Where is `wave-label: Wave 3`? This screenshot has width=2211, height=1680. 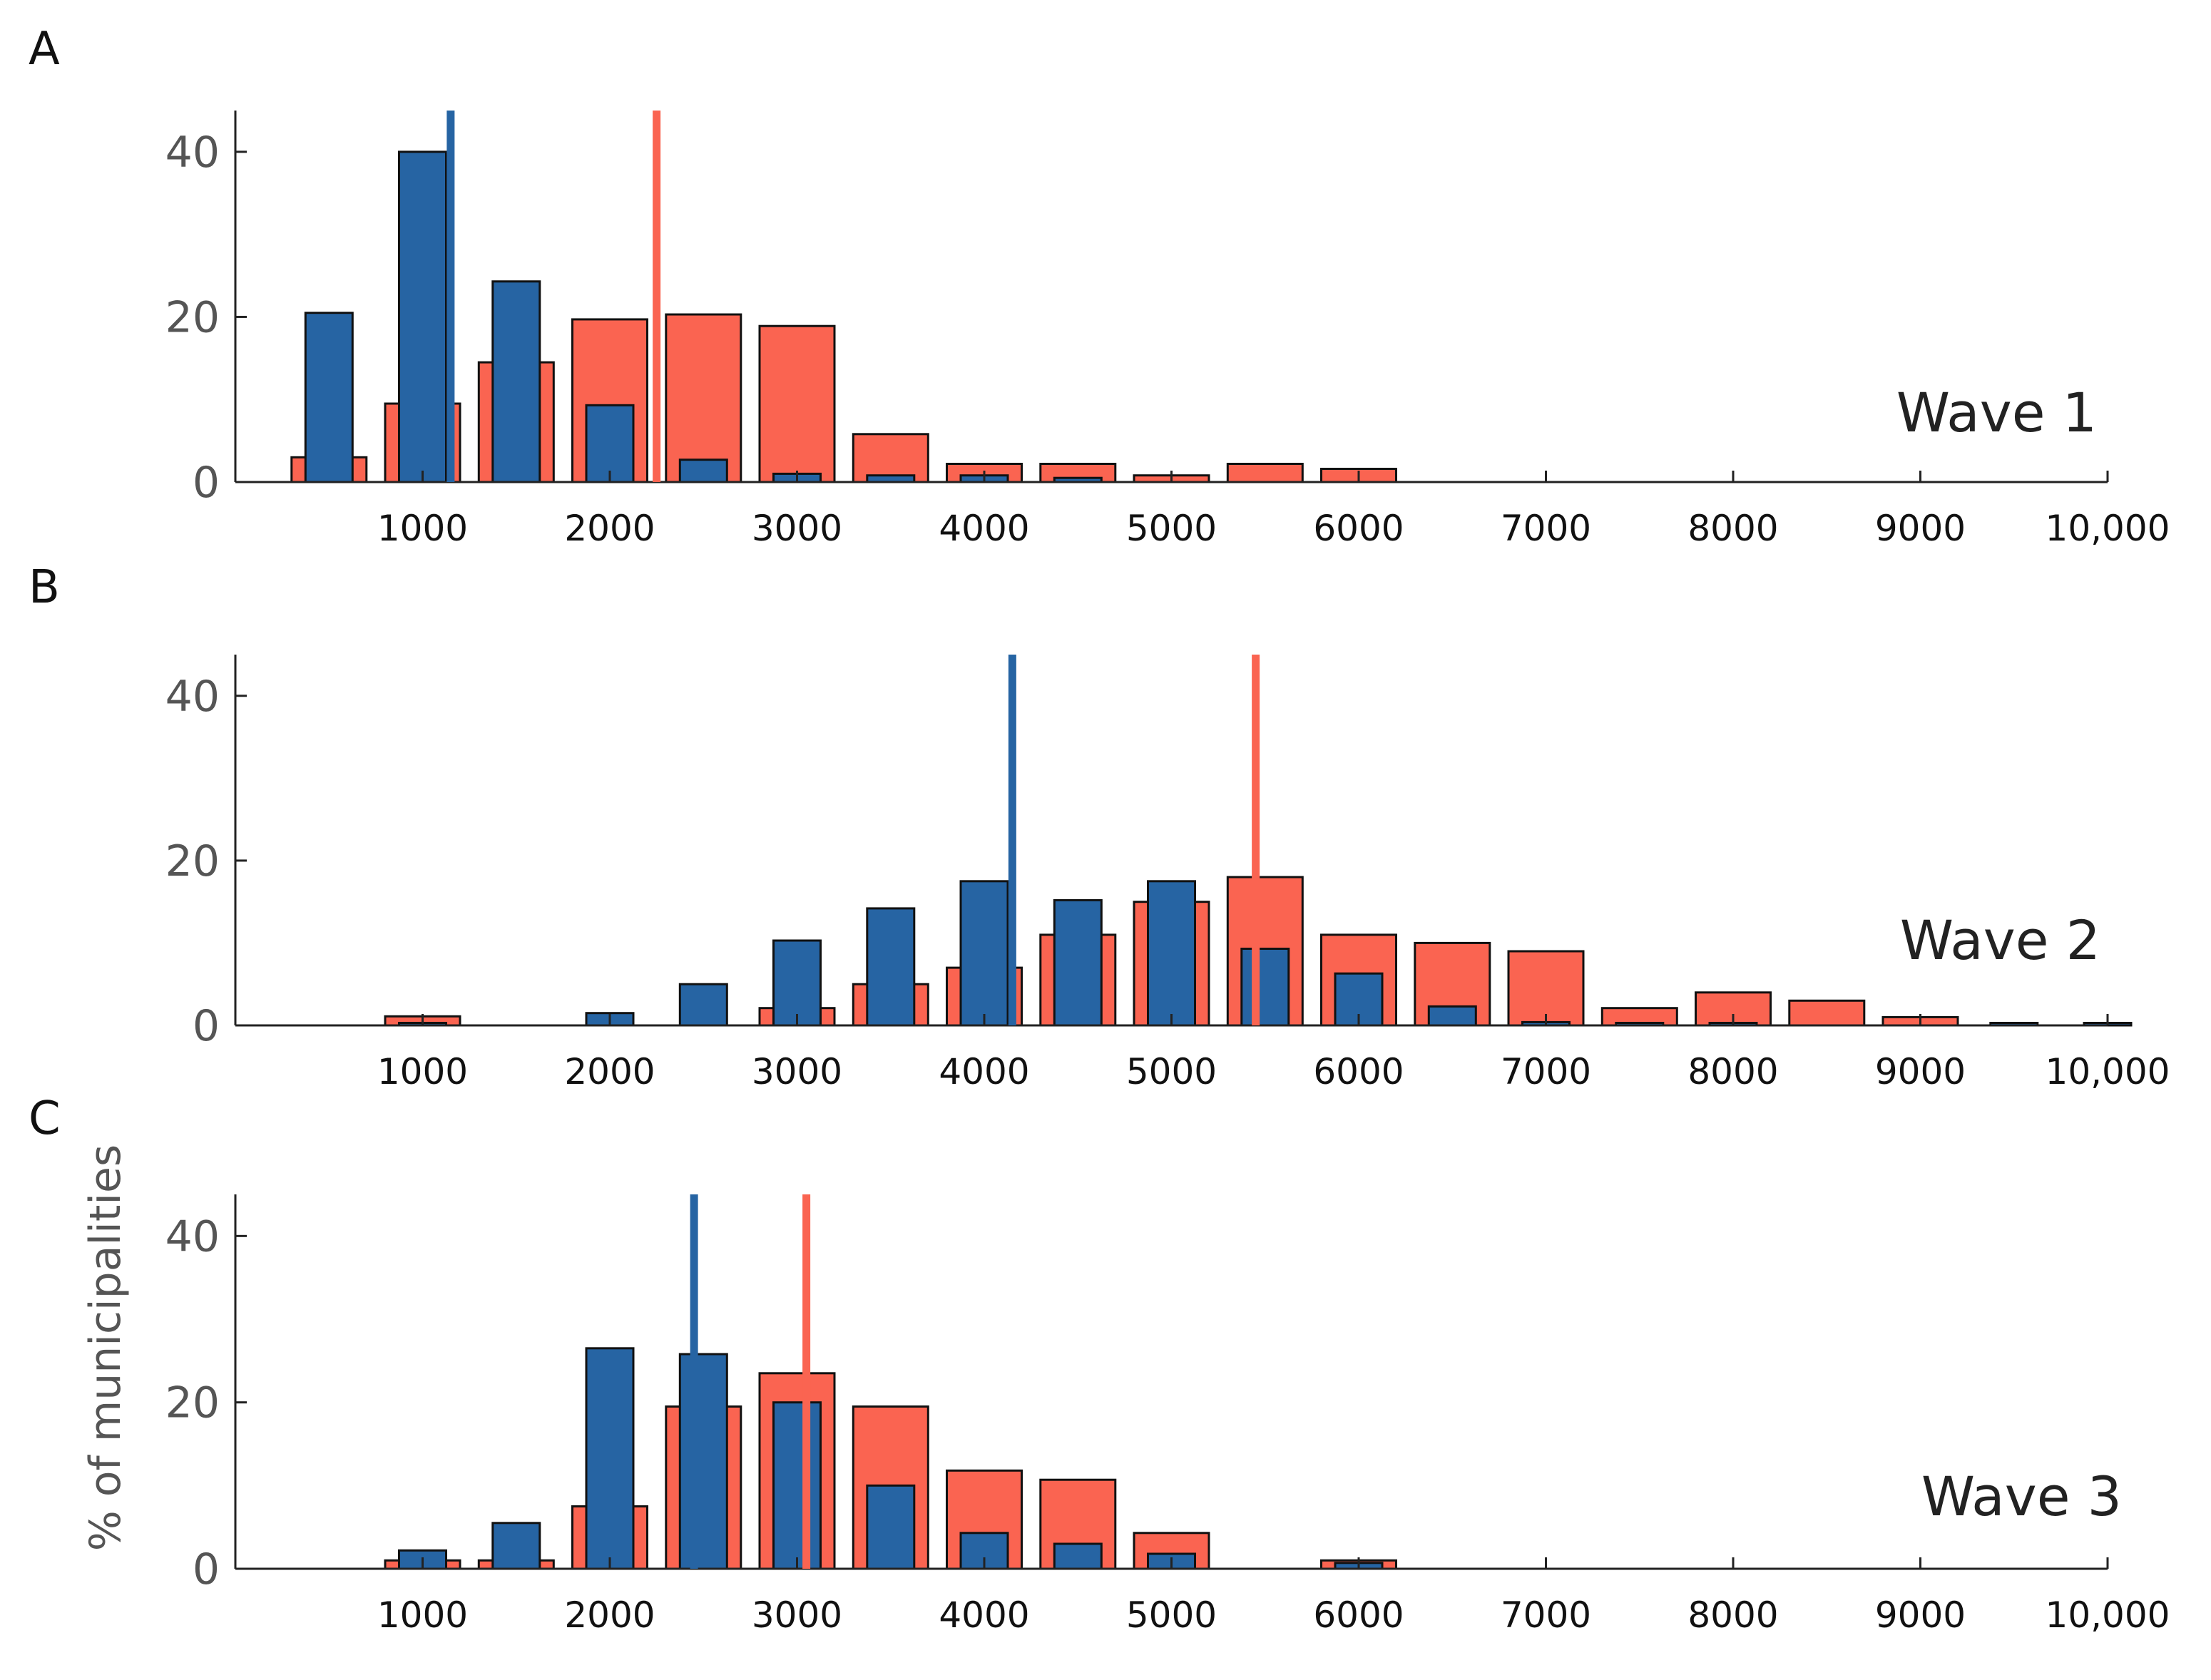
wave-label: Wave 3 is located at coordinates (2022, 1496).